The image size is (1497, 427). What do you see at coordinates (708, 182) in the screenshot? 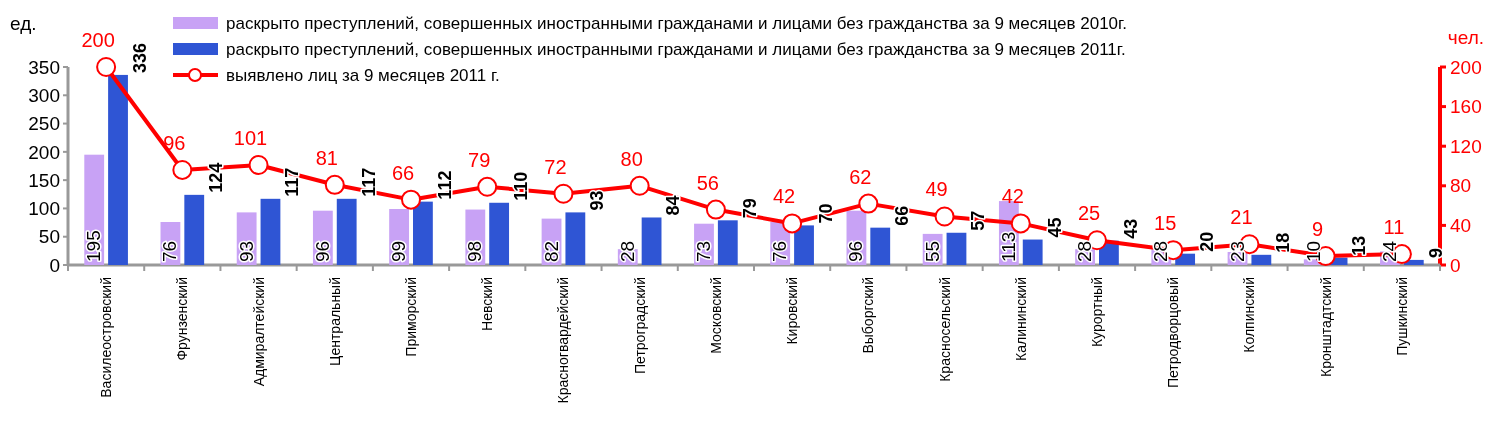
I see `data-label: 56` at bounding box center [708, 182].